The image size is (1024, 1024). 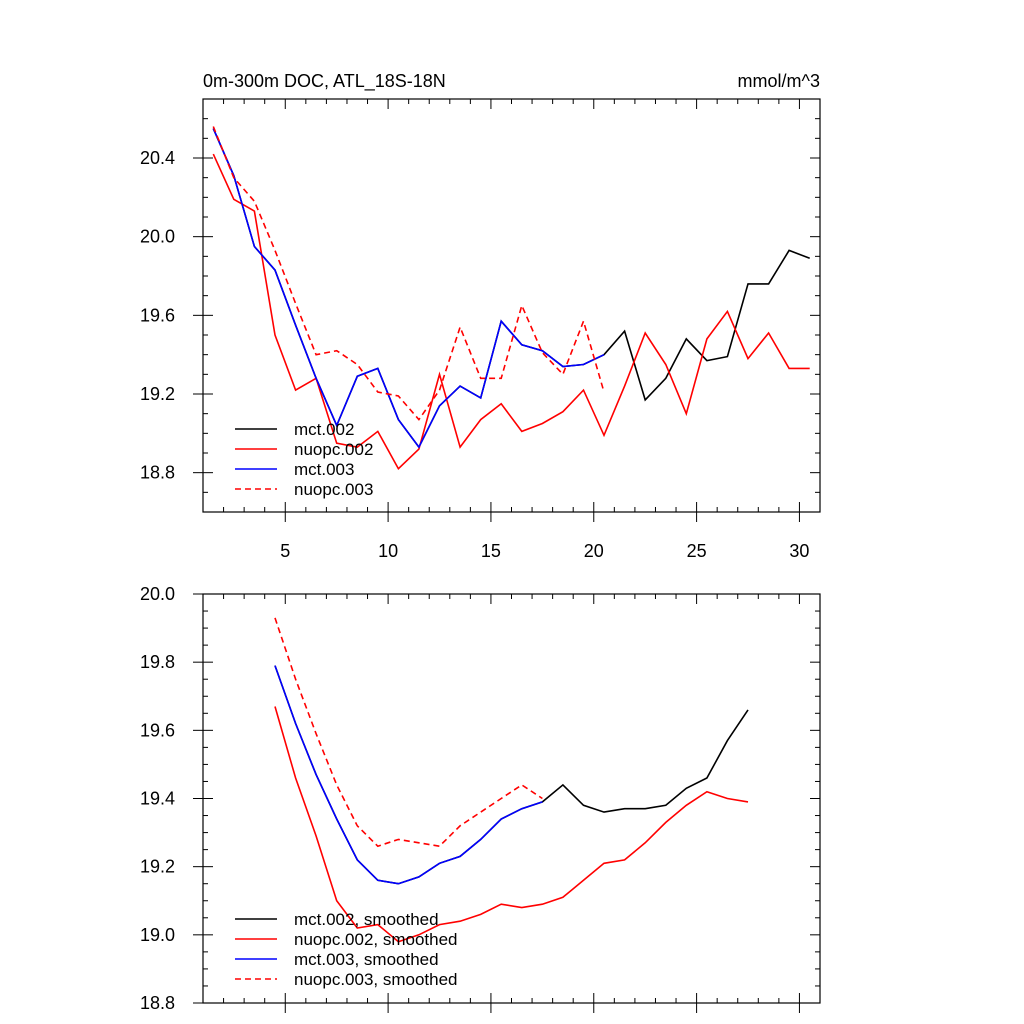 What do you see at coordinates (697, 551) in the screenshot?
I see `x-tick-label: 25` at bounding box center [697, 551].